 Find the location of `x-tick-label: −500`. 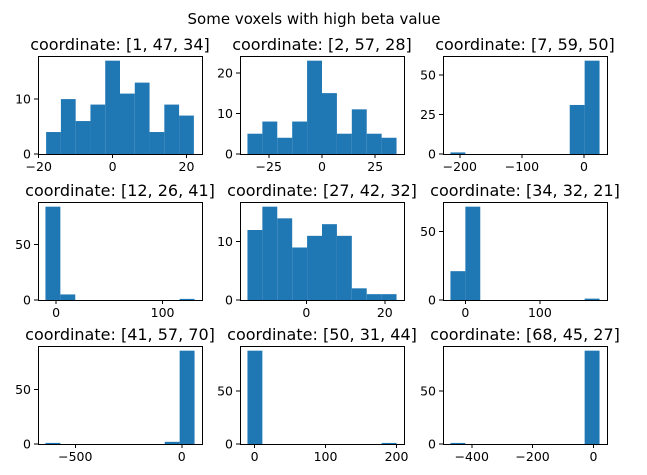

x-tick-label: −500 is located at coordinates (75, 456).